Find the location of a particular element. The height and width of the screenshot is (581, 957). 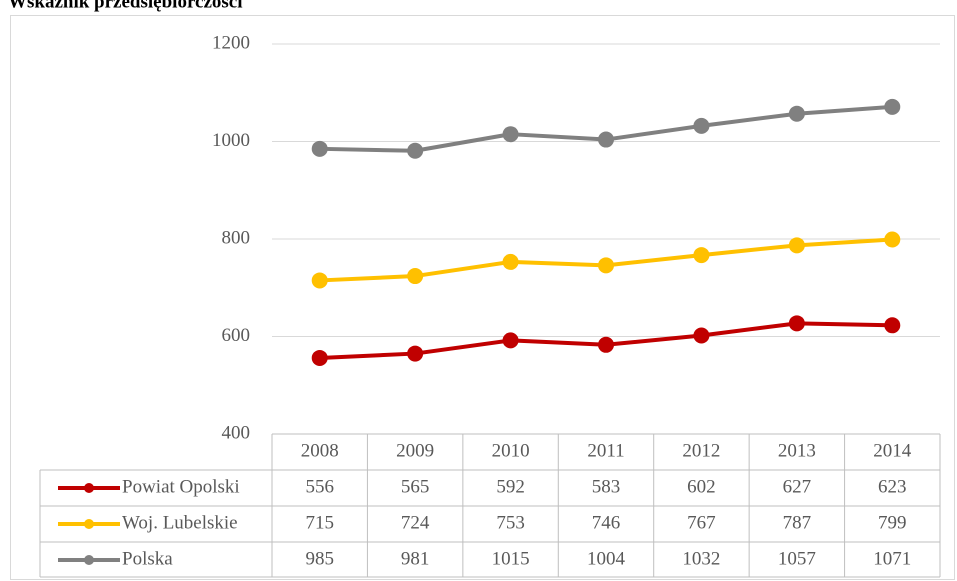

table-value: 1071 is located at coordinates (892, 558).